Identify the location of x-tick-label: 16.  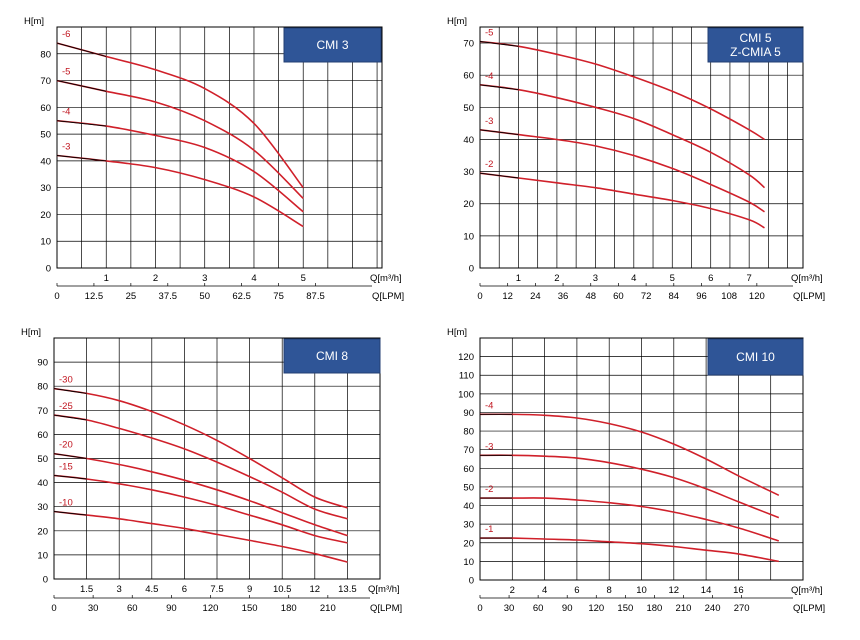
(738, 590).